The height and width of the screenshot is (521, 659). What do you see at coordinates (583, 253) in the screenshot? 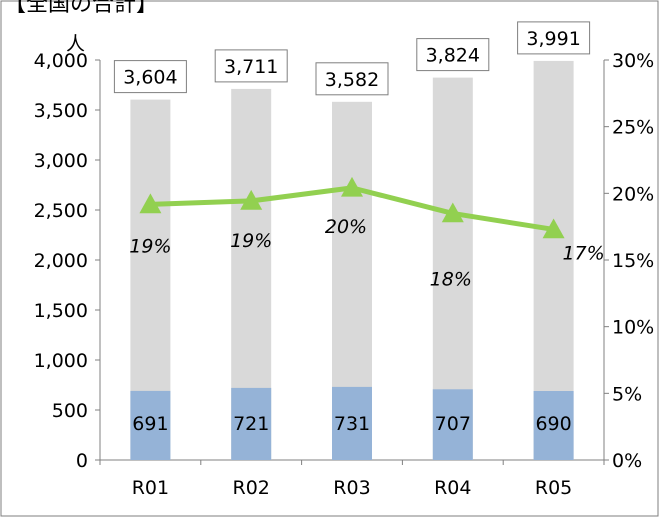
I see `pct-label: 17%` at bounding box center [583, 253].